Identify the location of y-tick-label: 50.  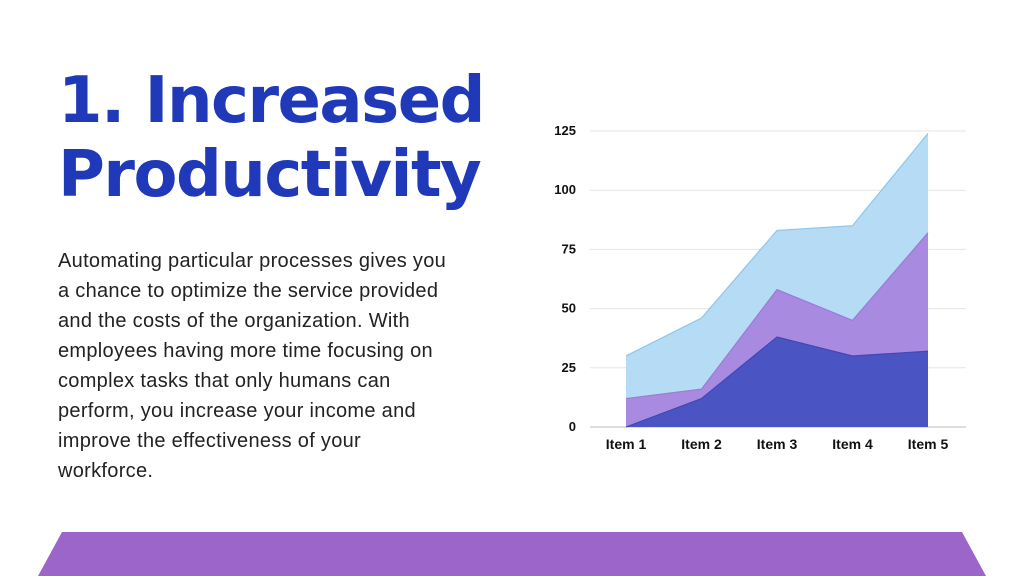
(569, 308).